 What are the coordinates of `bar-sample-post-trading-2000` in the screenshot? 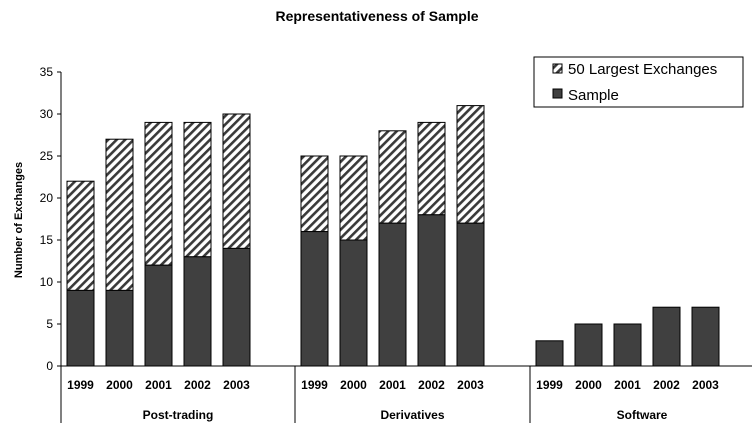 It's located at (119, 328).